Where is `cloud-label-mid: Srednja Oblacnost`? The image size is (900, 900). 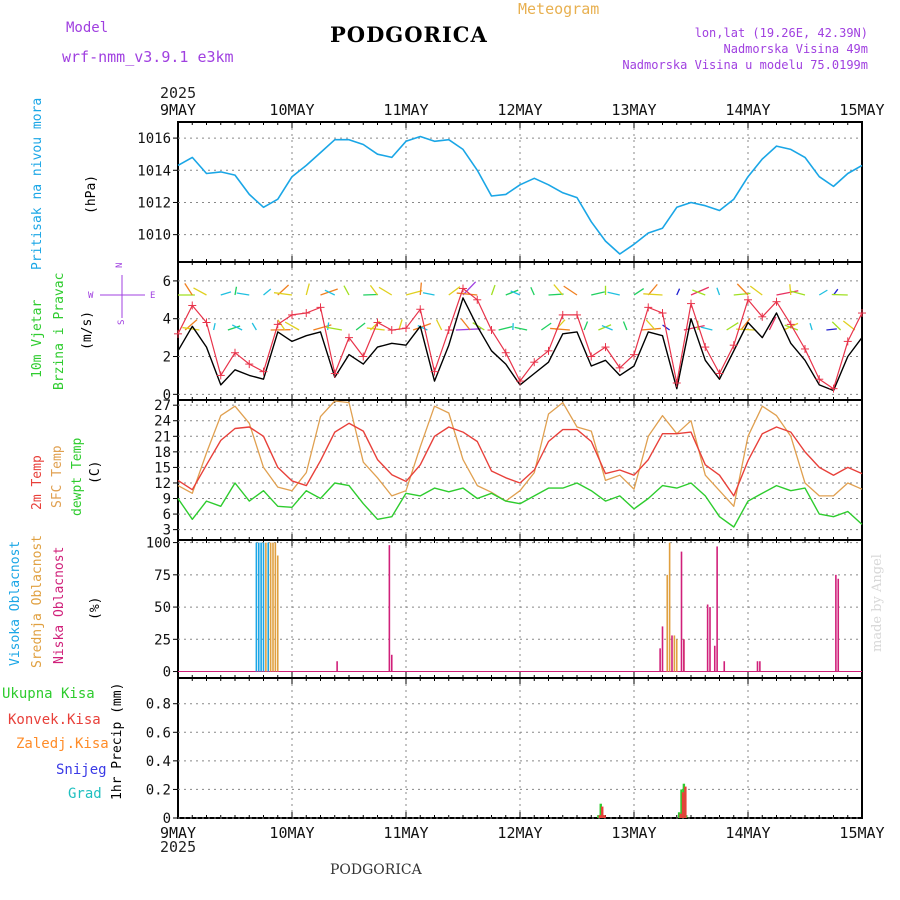 cloud-label-mid: Srednja Oblacnost is located at coordinates (37, 601).